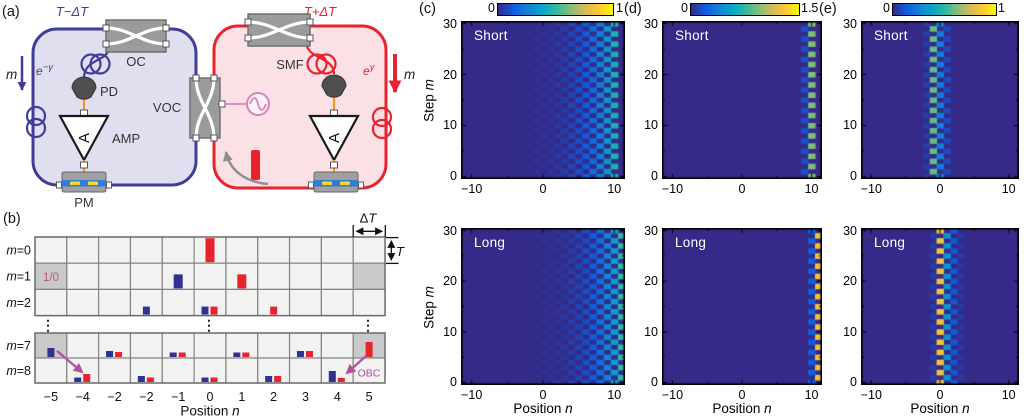 The image size is (1024, 418). I want to click on amp-right-icon, so click(334, 138).